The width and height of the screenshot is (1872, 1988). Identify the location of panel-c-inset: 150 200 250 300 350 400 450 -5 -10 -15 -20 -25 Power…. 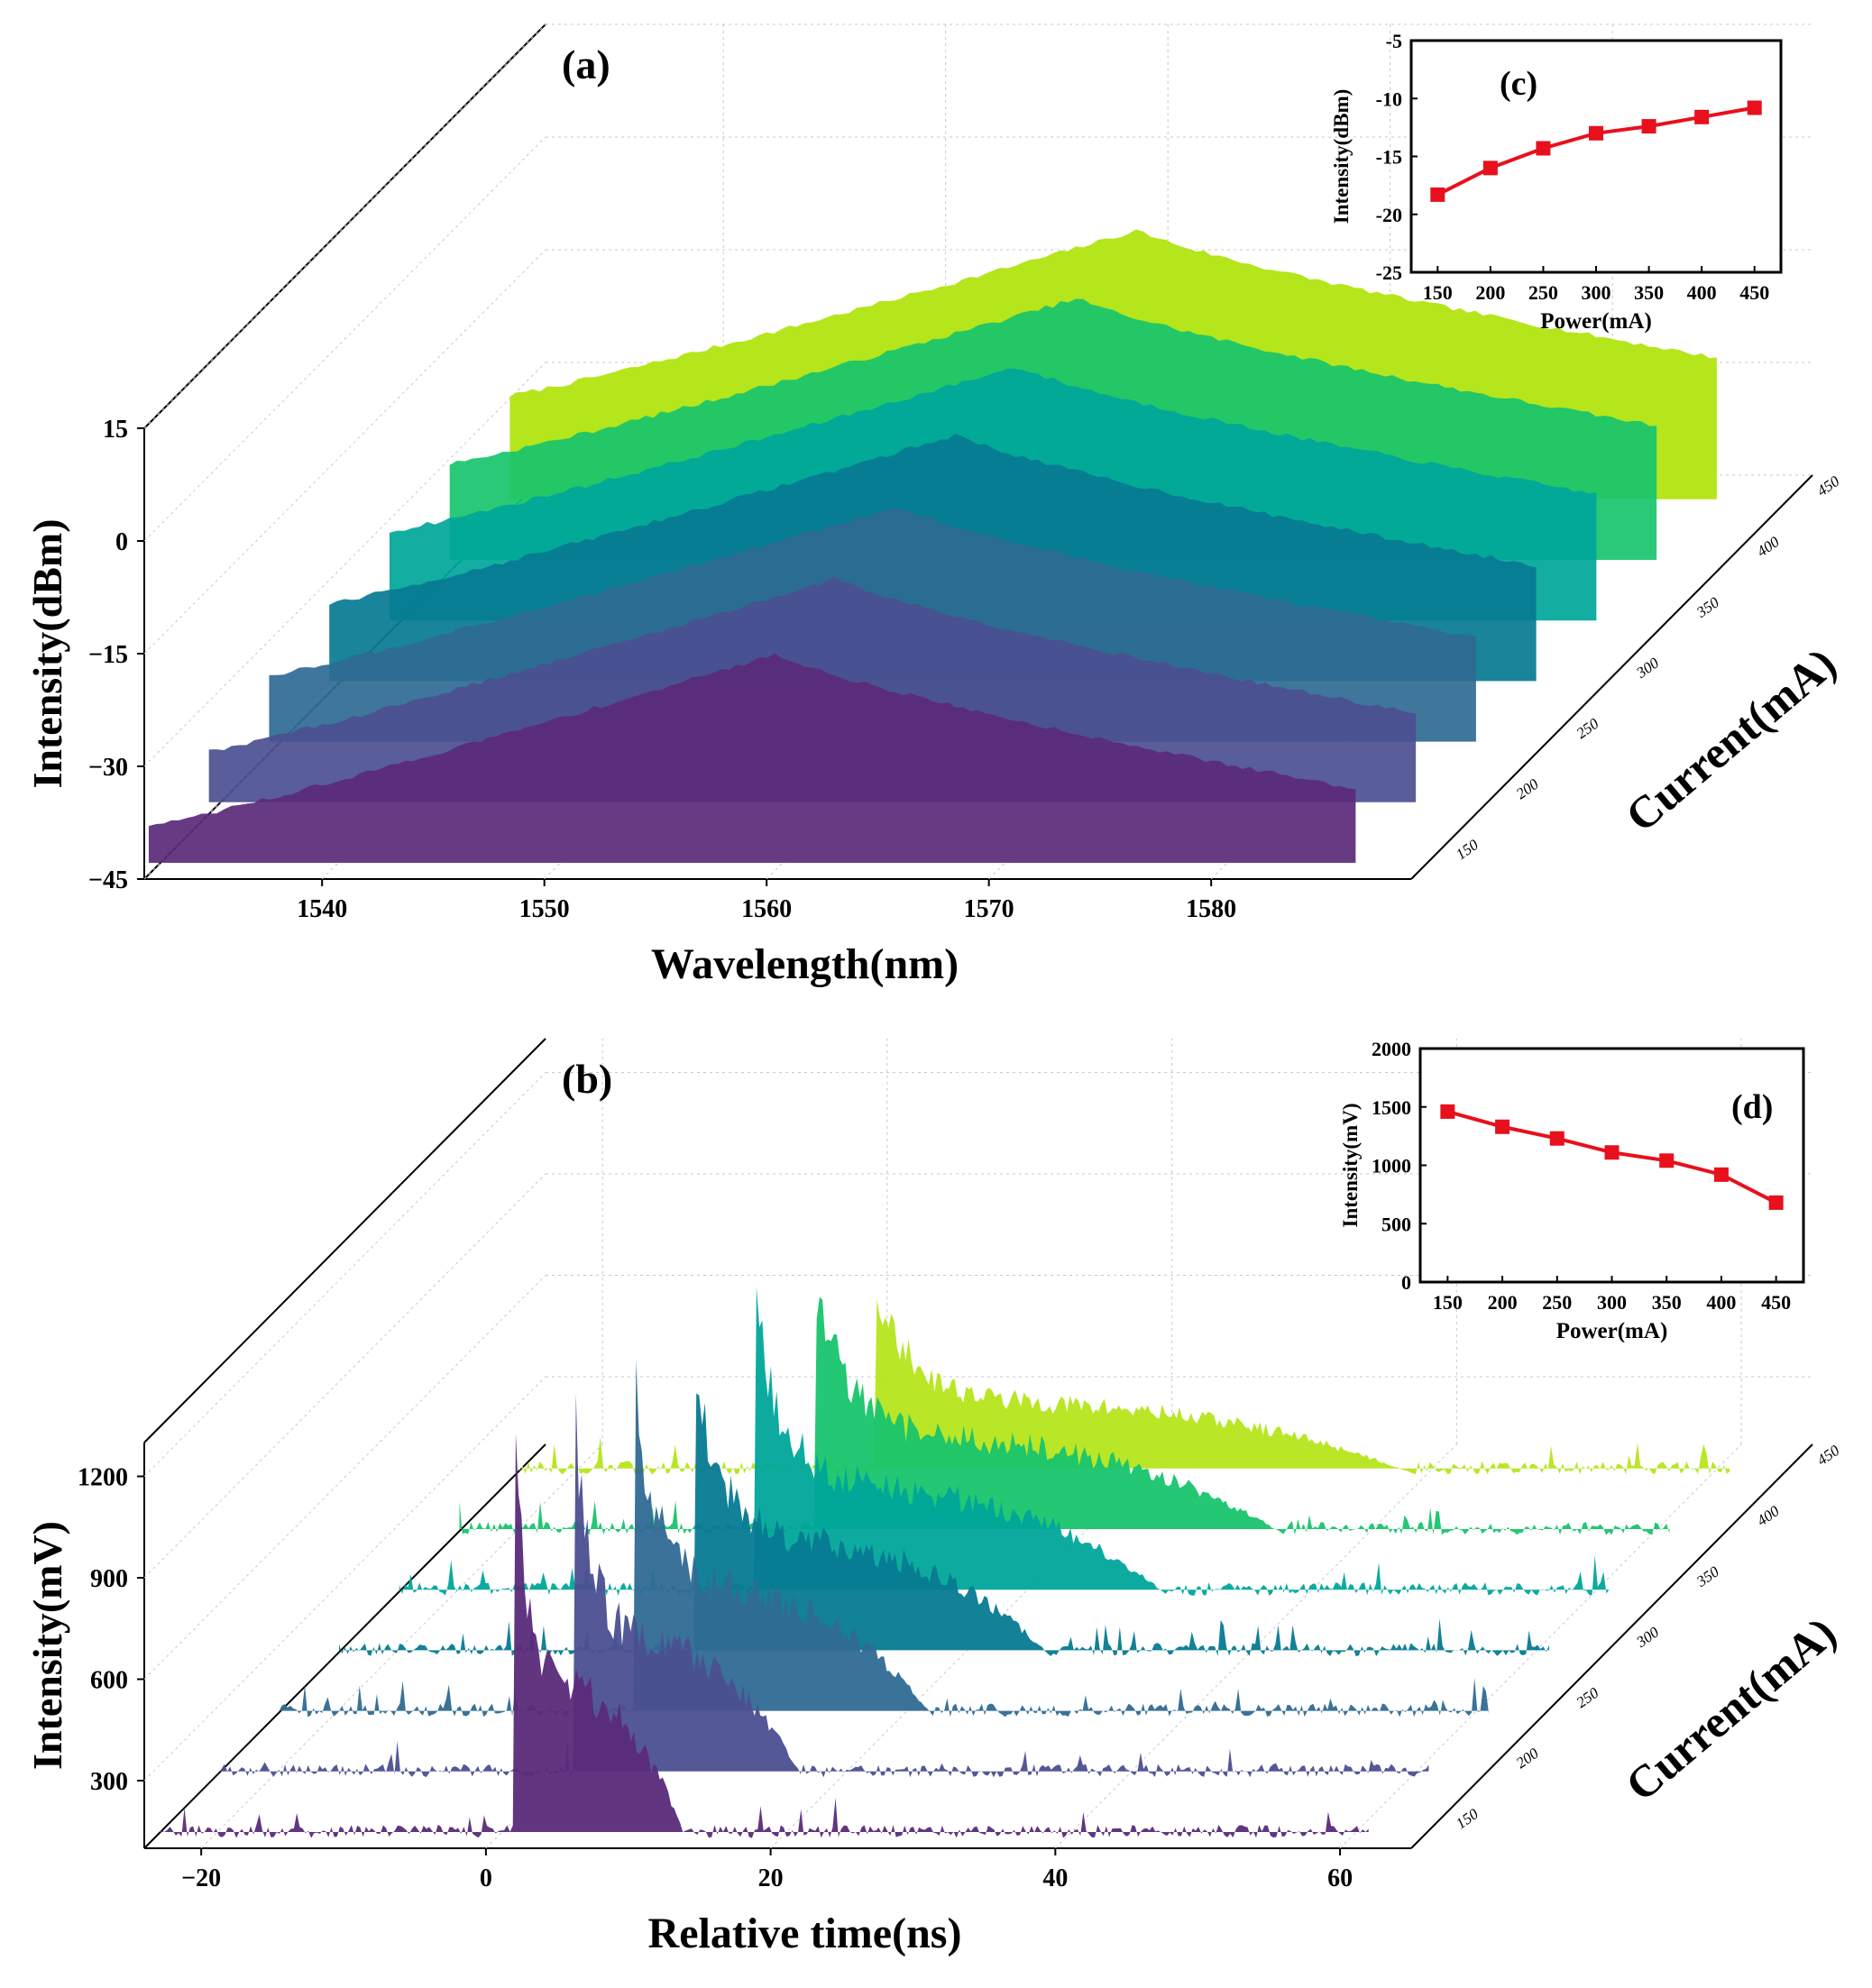
(1556, 182).